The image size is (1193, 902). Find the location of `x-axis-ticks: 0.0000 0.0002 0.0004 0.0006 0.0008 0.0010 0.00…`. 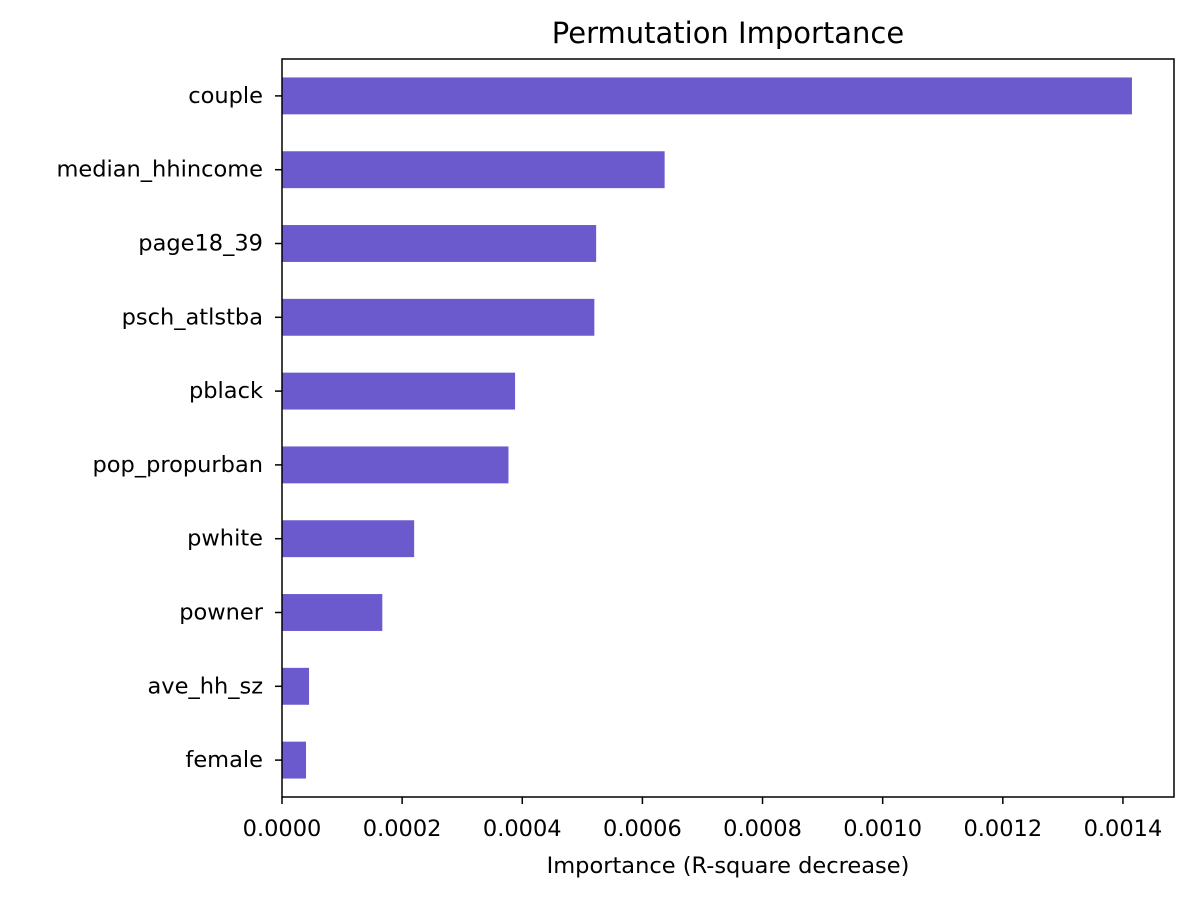

x-axis-ticks: 0.0000 0.0002 0.0004 0.0006 0.0008 0.0010 0.00… is located at coordinates (703, 819).